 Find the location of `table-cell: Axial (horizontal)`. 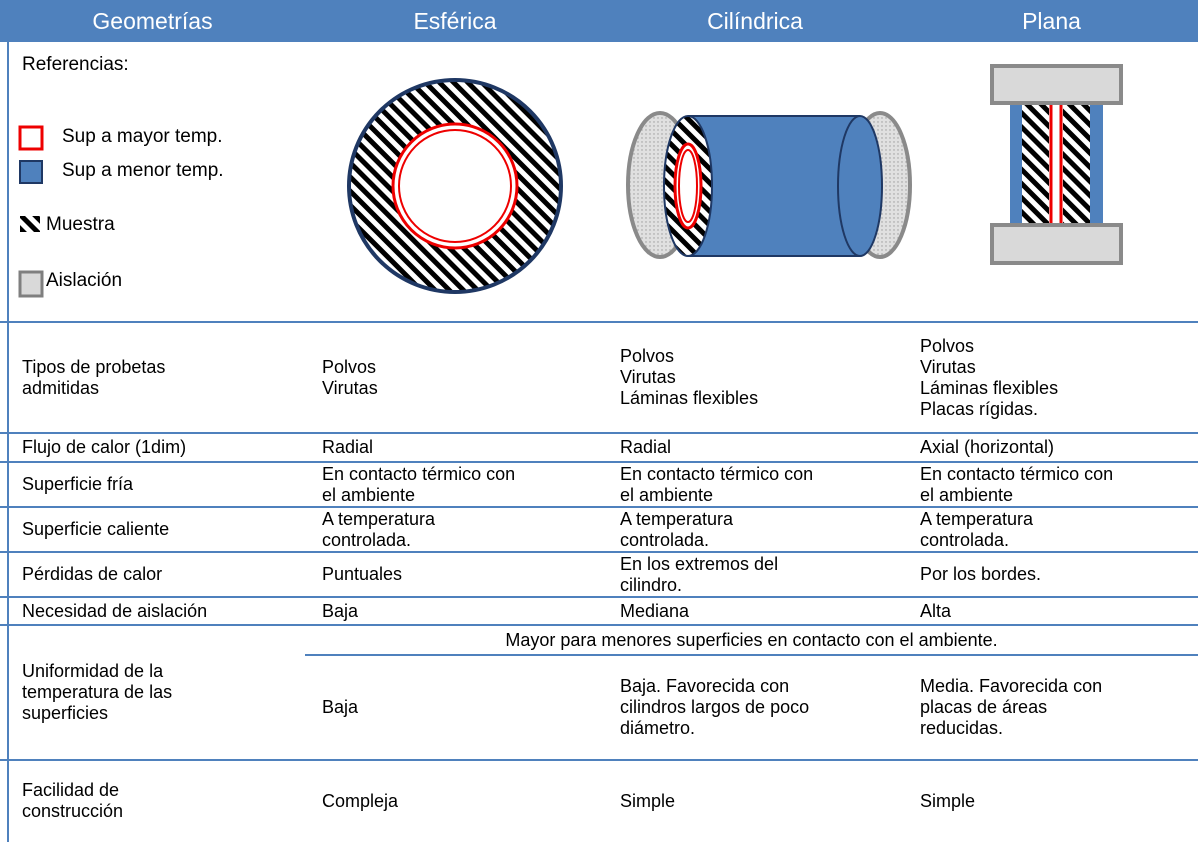

table-cell: Axial (horizontal) is located at coordinates (1059, 447).